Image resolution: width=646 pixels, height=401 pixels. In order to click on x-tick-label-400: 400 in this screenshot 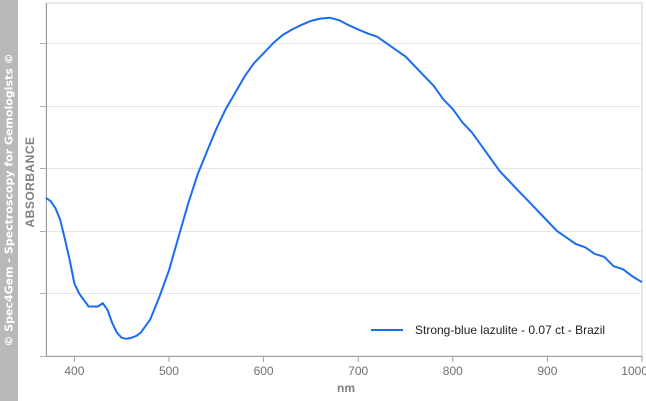, I will do `click(74, 371)`.